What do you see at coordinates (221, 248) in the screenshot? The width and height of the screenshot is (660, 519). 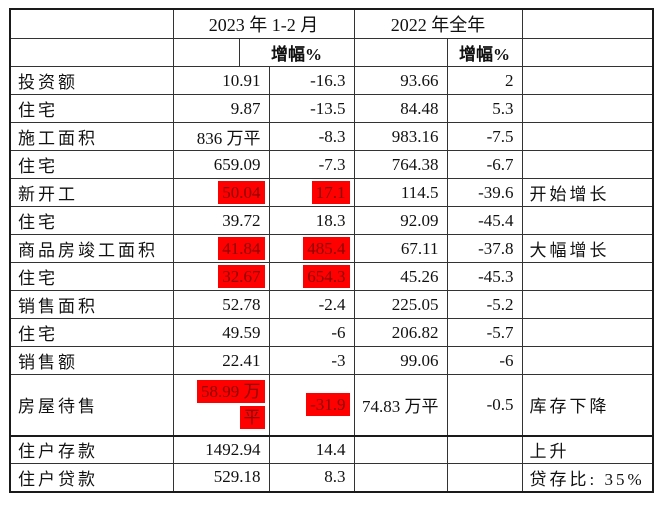 I see `value-2023-cell: 41.84` at bounding box center [221, 248].